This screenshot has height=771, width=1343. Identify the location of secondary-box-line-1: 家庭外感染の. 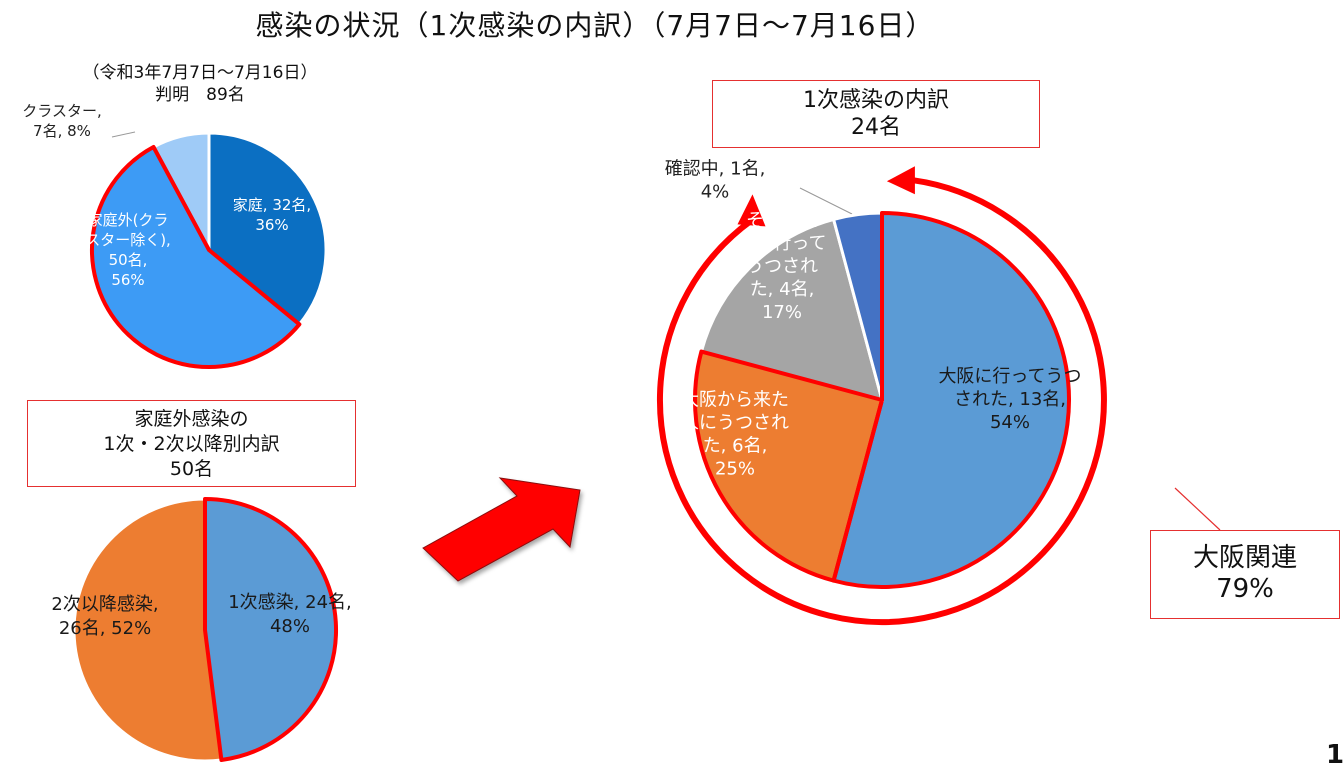
(191, 419).